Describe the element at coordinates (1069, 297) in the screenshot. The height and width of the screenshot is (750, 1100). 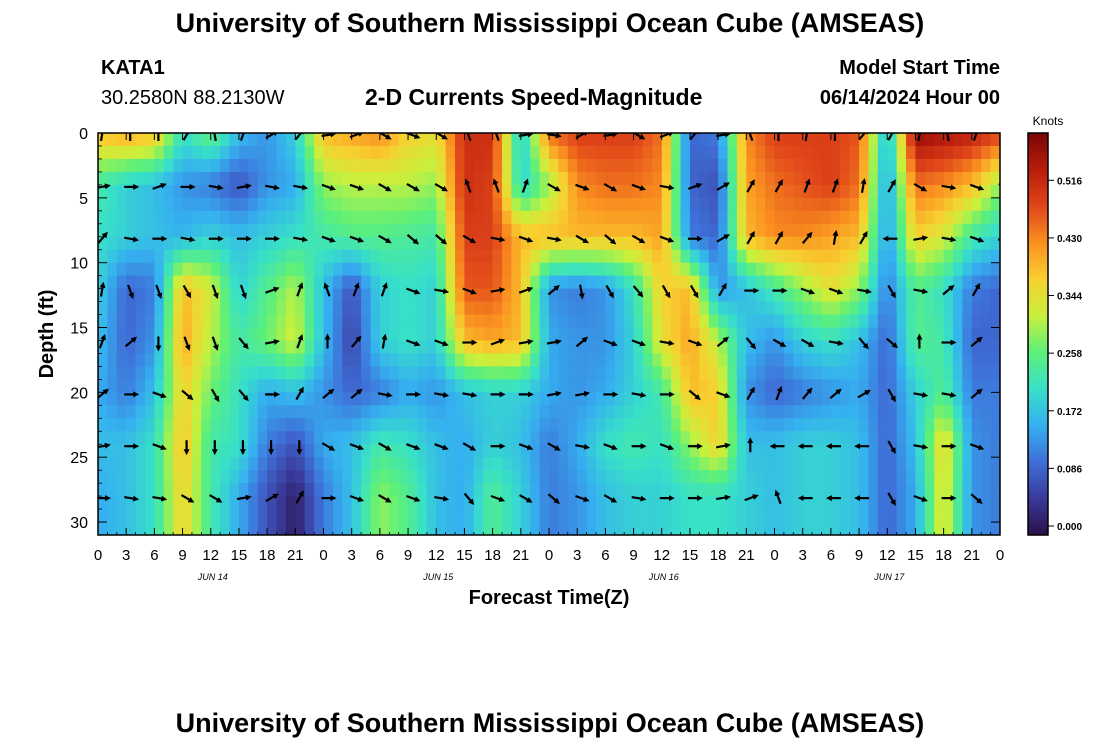
I see `colorbar-tick-label: 0.344` at that location.